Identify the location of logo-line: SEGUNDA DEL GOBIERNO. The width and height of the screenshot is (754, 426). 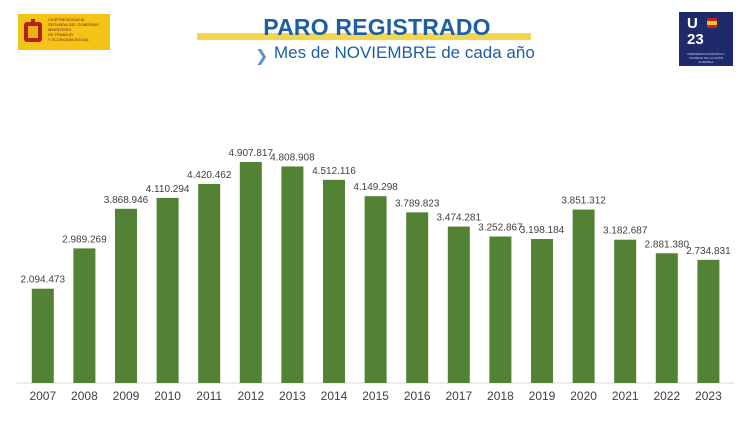
(73, 24).